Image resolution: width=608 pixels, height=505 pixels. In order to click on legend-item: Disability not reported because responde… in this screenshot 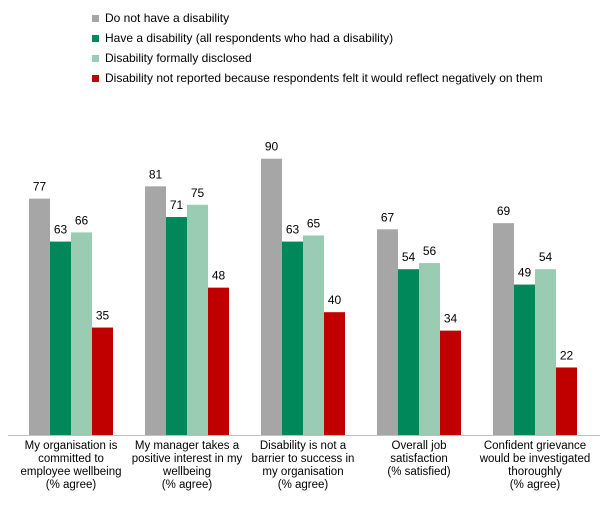, I will do `click(317, 78)`.